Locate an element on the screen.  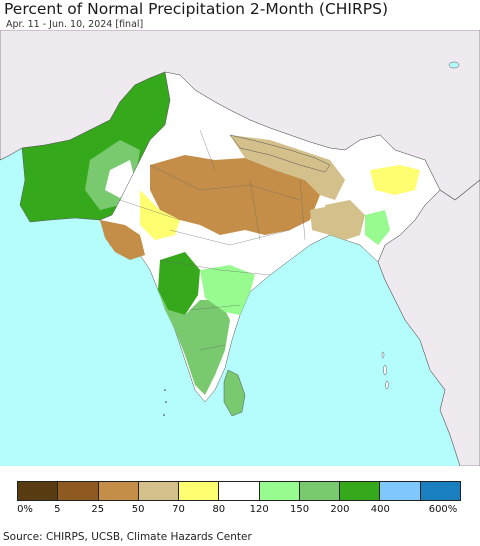
green-light-south is located at coordinates (227, 290).